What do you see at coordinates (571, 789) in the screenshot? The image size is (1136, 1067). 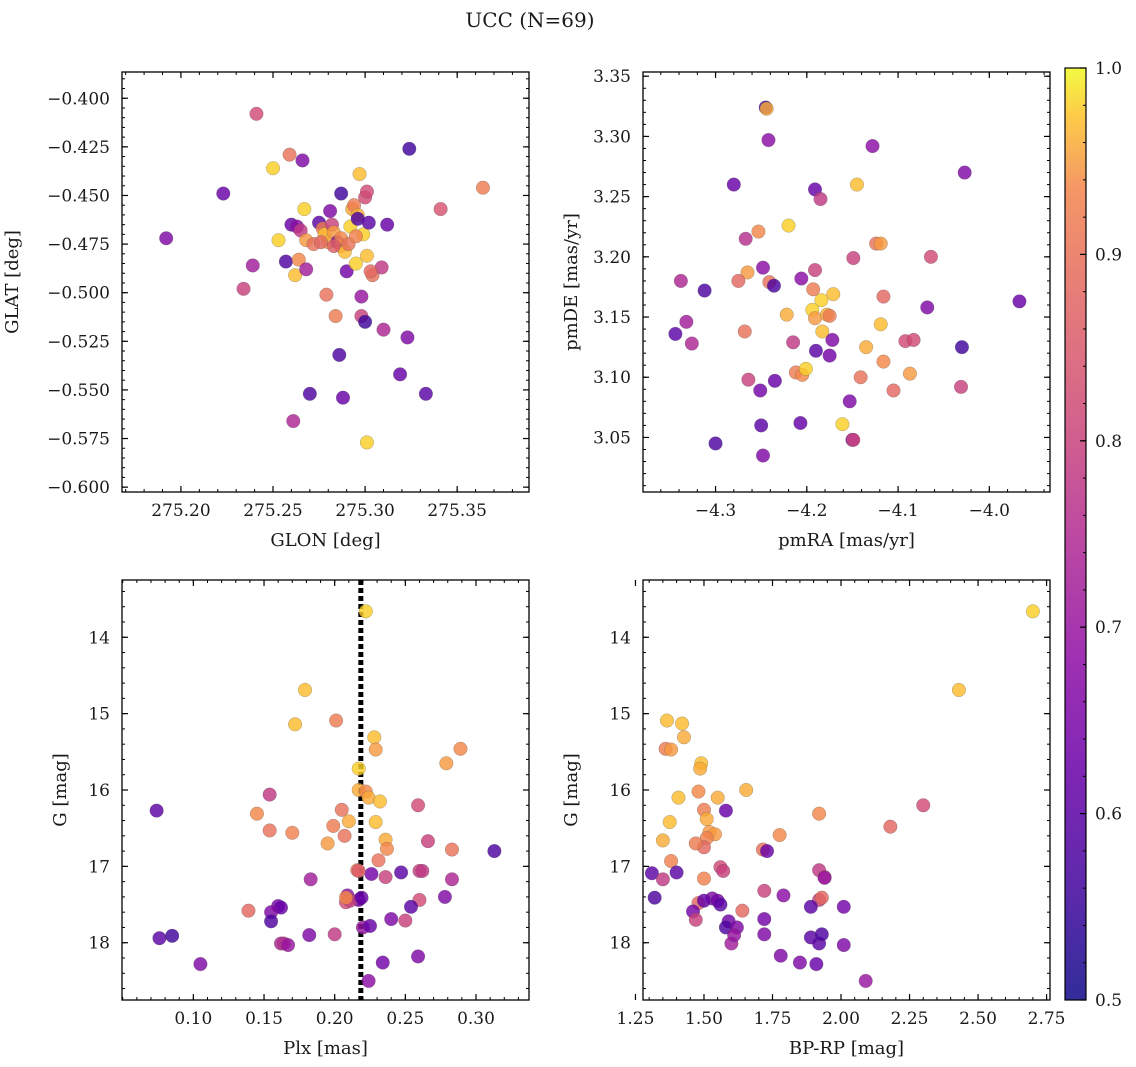 I see `y-axis-label: G [mag]` at bounding box center [571, 789].